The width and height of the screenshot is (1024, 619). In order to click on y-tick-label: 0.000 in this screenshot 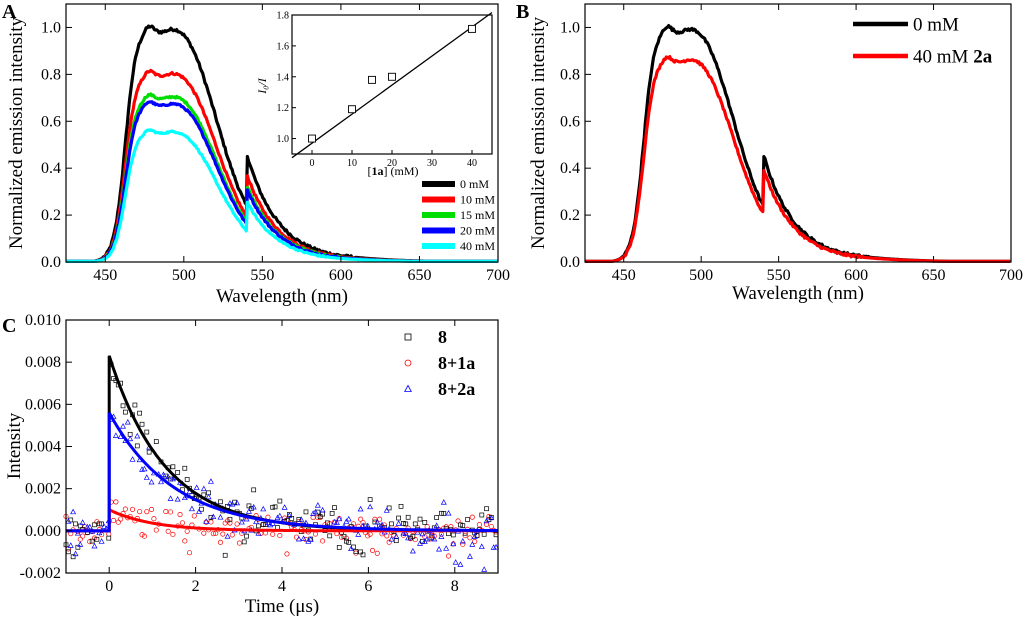, I will do `click(43, 531)`.